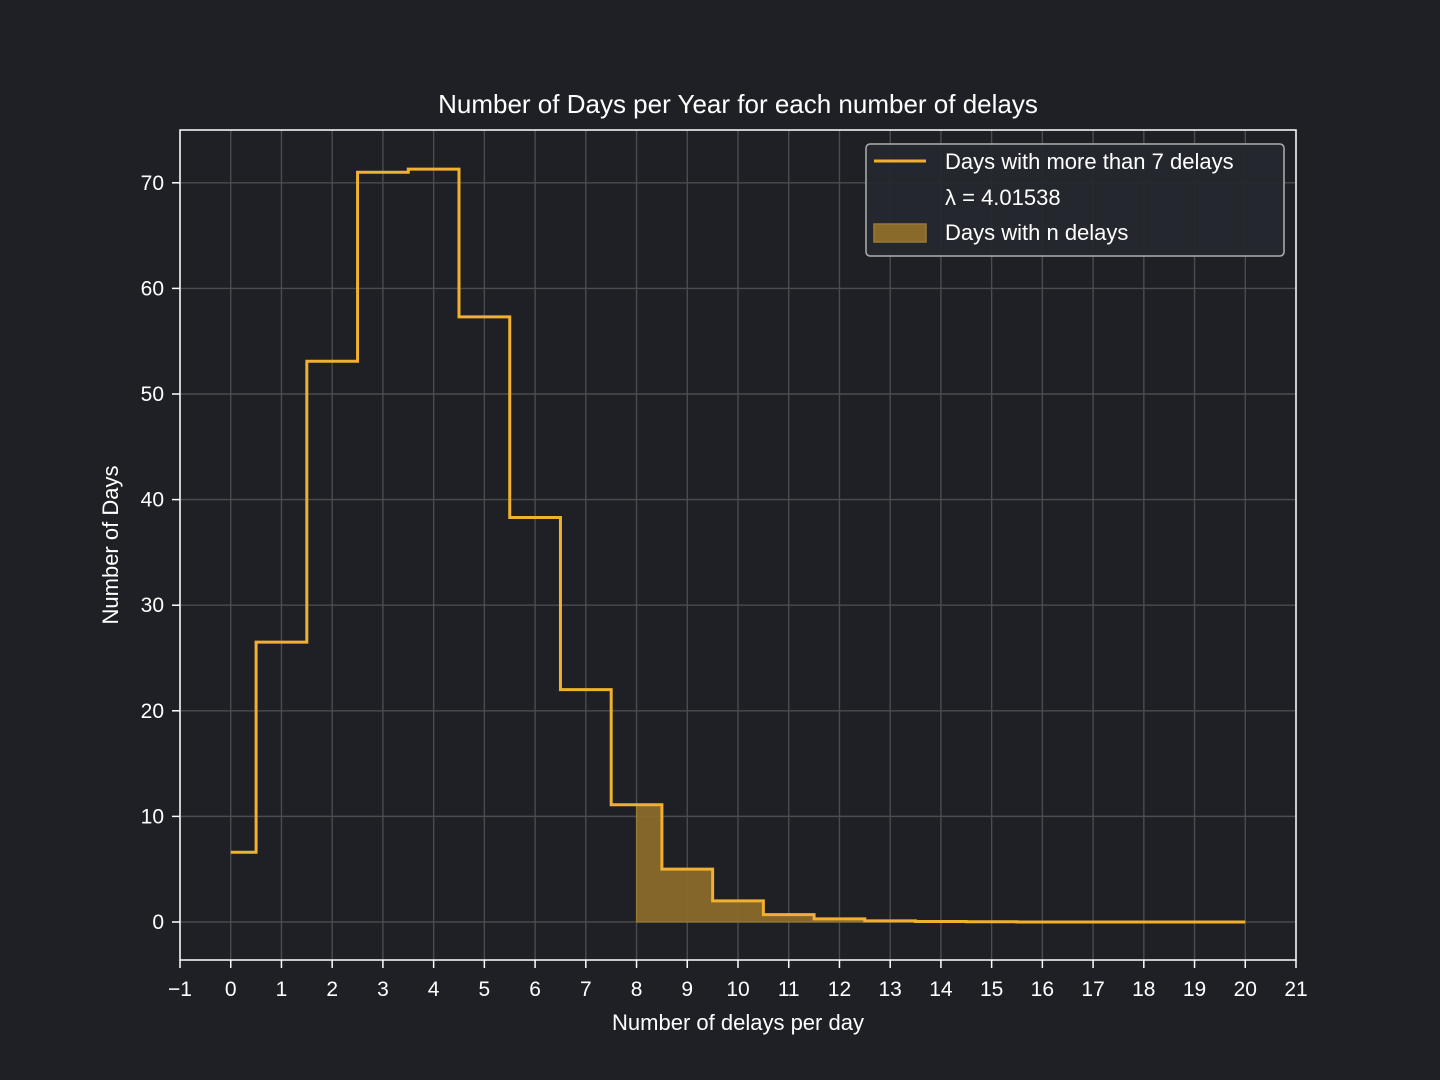 The height and width of the screenshot is (1080, 1440). What do you see at coordinates (789, 989) in the screenshot?
I see `x-tick-label: 11` at bounding box center [789, 989].